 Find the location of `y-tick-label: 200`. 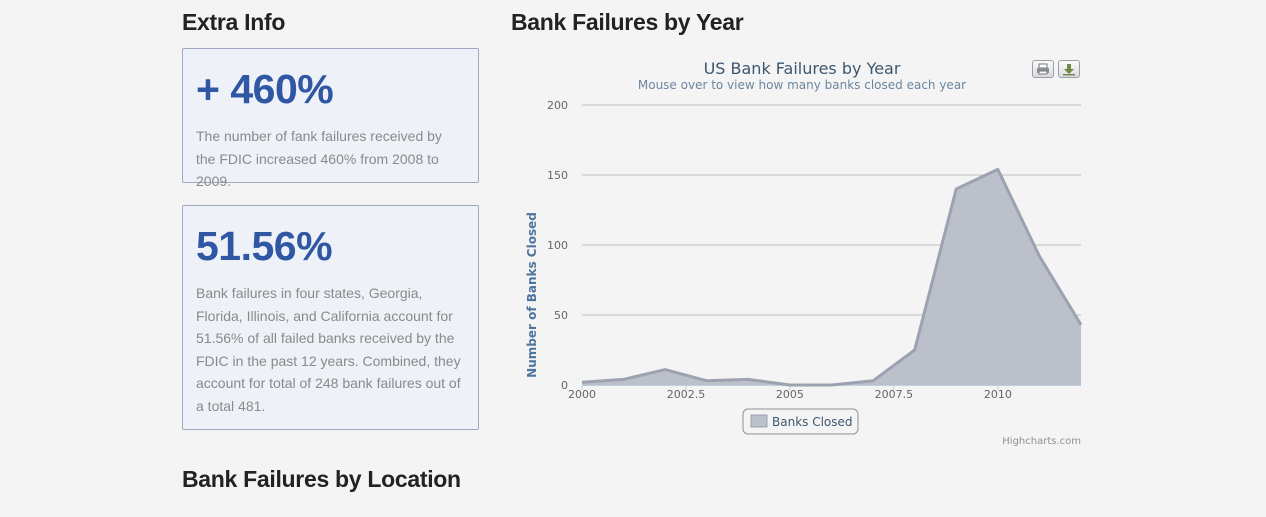

y-tick-label: 200 is located at coordinates (557, 105).